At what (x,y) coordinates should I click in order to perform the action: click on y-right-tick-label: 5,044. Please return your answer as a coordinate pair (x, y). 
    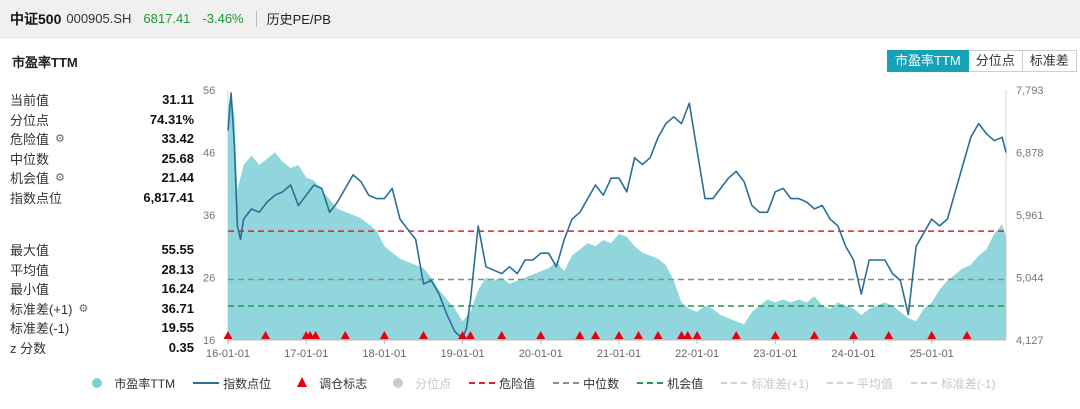
    Looking at the image, I should click on (1030, 279).